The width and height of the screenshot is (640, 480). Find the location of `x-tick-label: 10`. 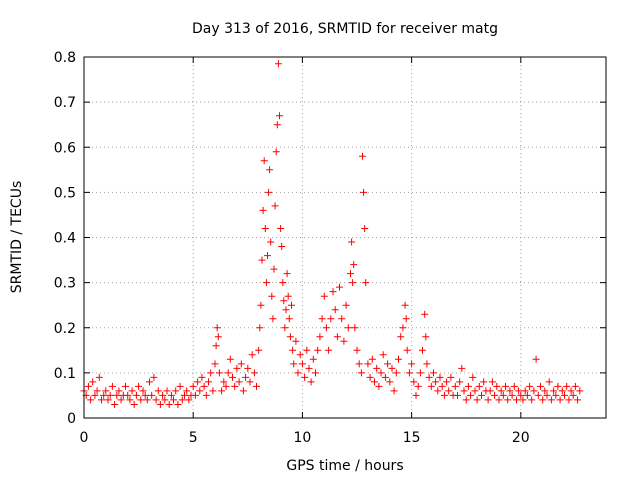

x-tick-label: 10 is located at coordinates (302, 438).